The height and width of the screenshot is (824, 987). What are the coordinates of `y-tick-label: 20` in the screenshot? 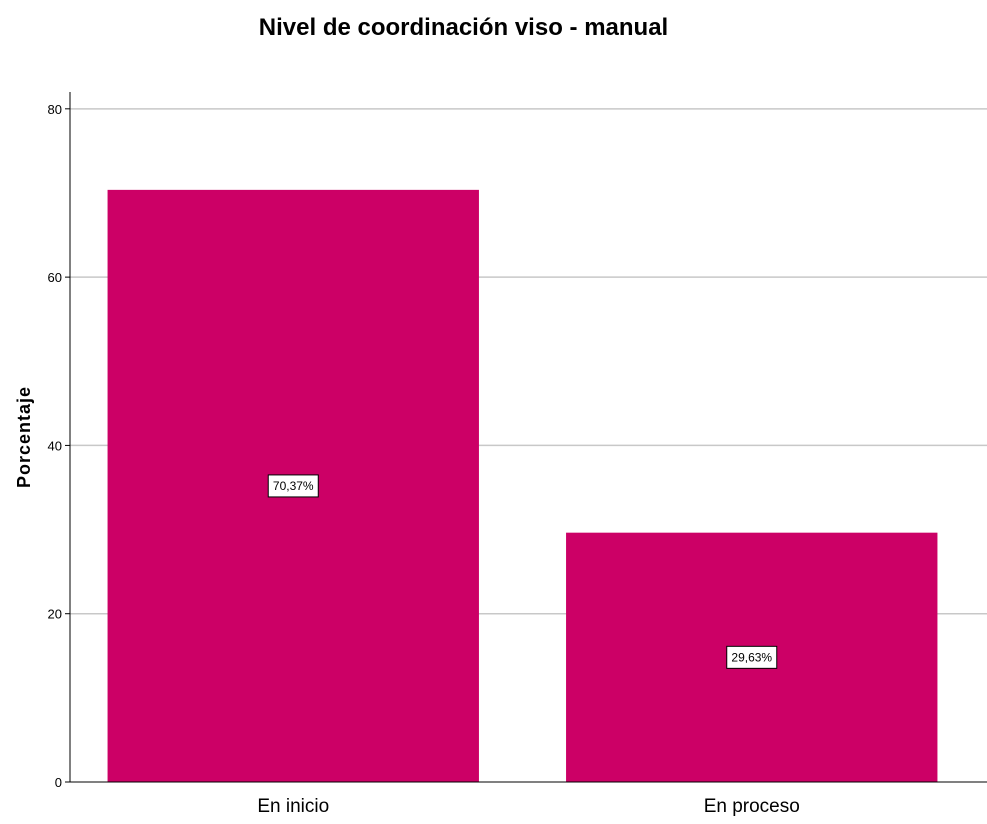 It's located at (55, 614).